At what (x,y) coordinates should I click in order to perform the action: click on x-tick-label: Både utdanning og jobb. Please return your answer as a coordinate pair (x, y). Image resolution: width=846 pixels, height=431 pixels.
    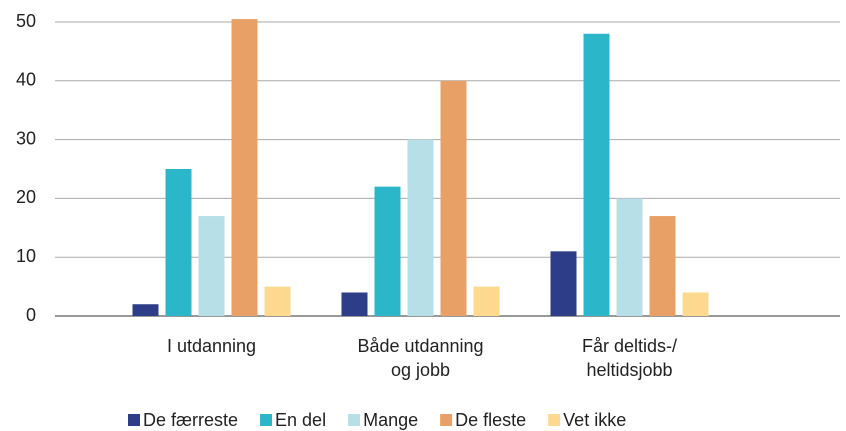
    Looking at the image, I should click on (420, 358).